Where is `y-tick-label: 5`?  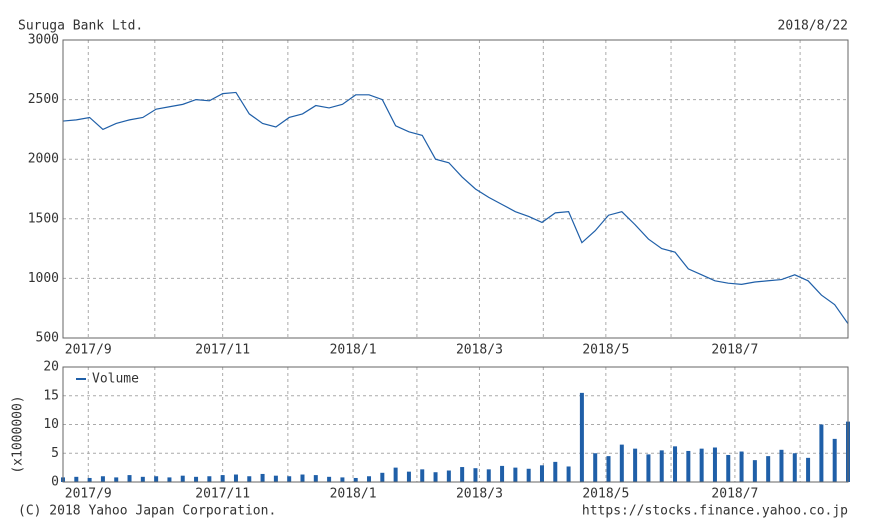 y-tick-label: 5 is located at coordinates (55, 453).